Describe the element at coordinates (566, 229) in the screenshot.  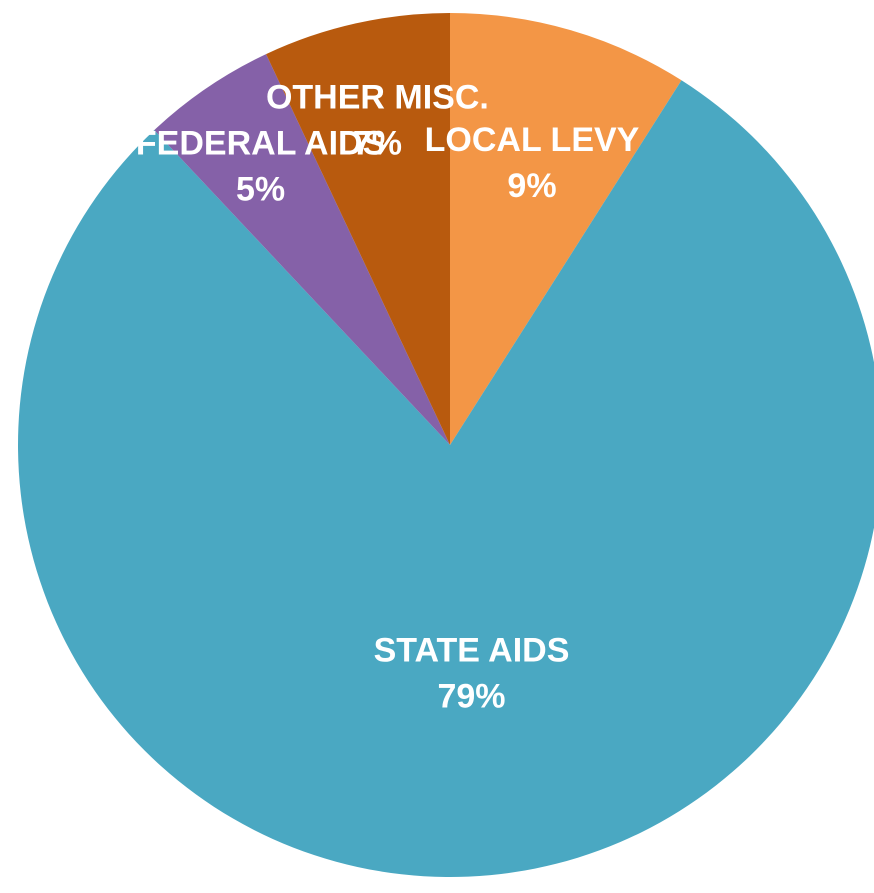
I see `pie-slice-local-levy` at that location.